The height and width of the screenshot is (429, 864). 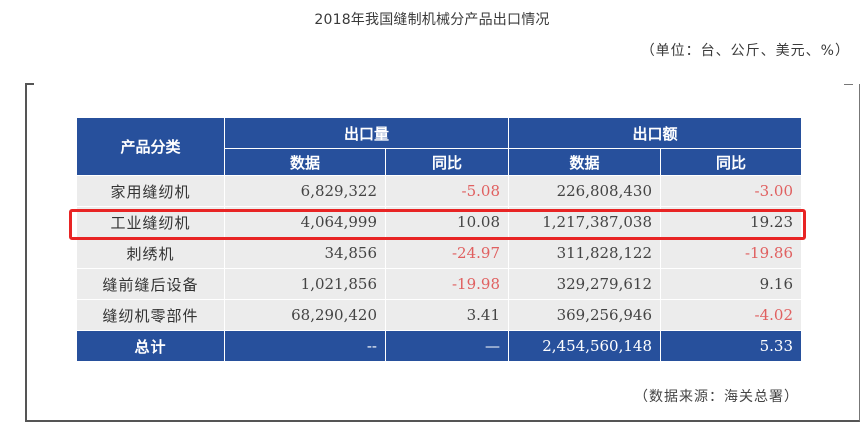 I want to click on row-qty: 6,829,322, so click(x=305, y=191).